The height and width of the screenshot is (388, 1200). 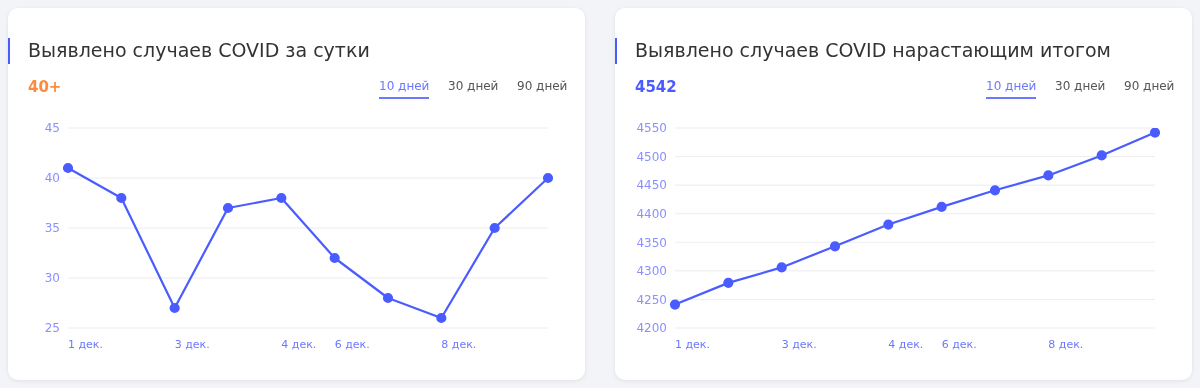 I want to click on y-tick-label: 4500, so click(x=651, y=156).